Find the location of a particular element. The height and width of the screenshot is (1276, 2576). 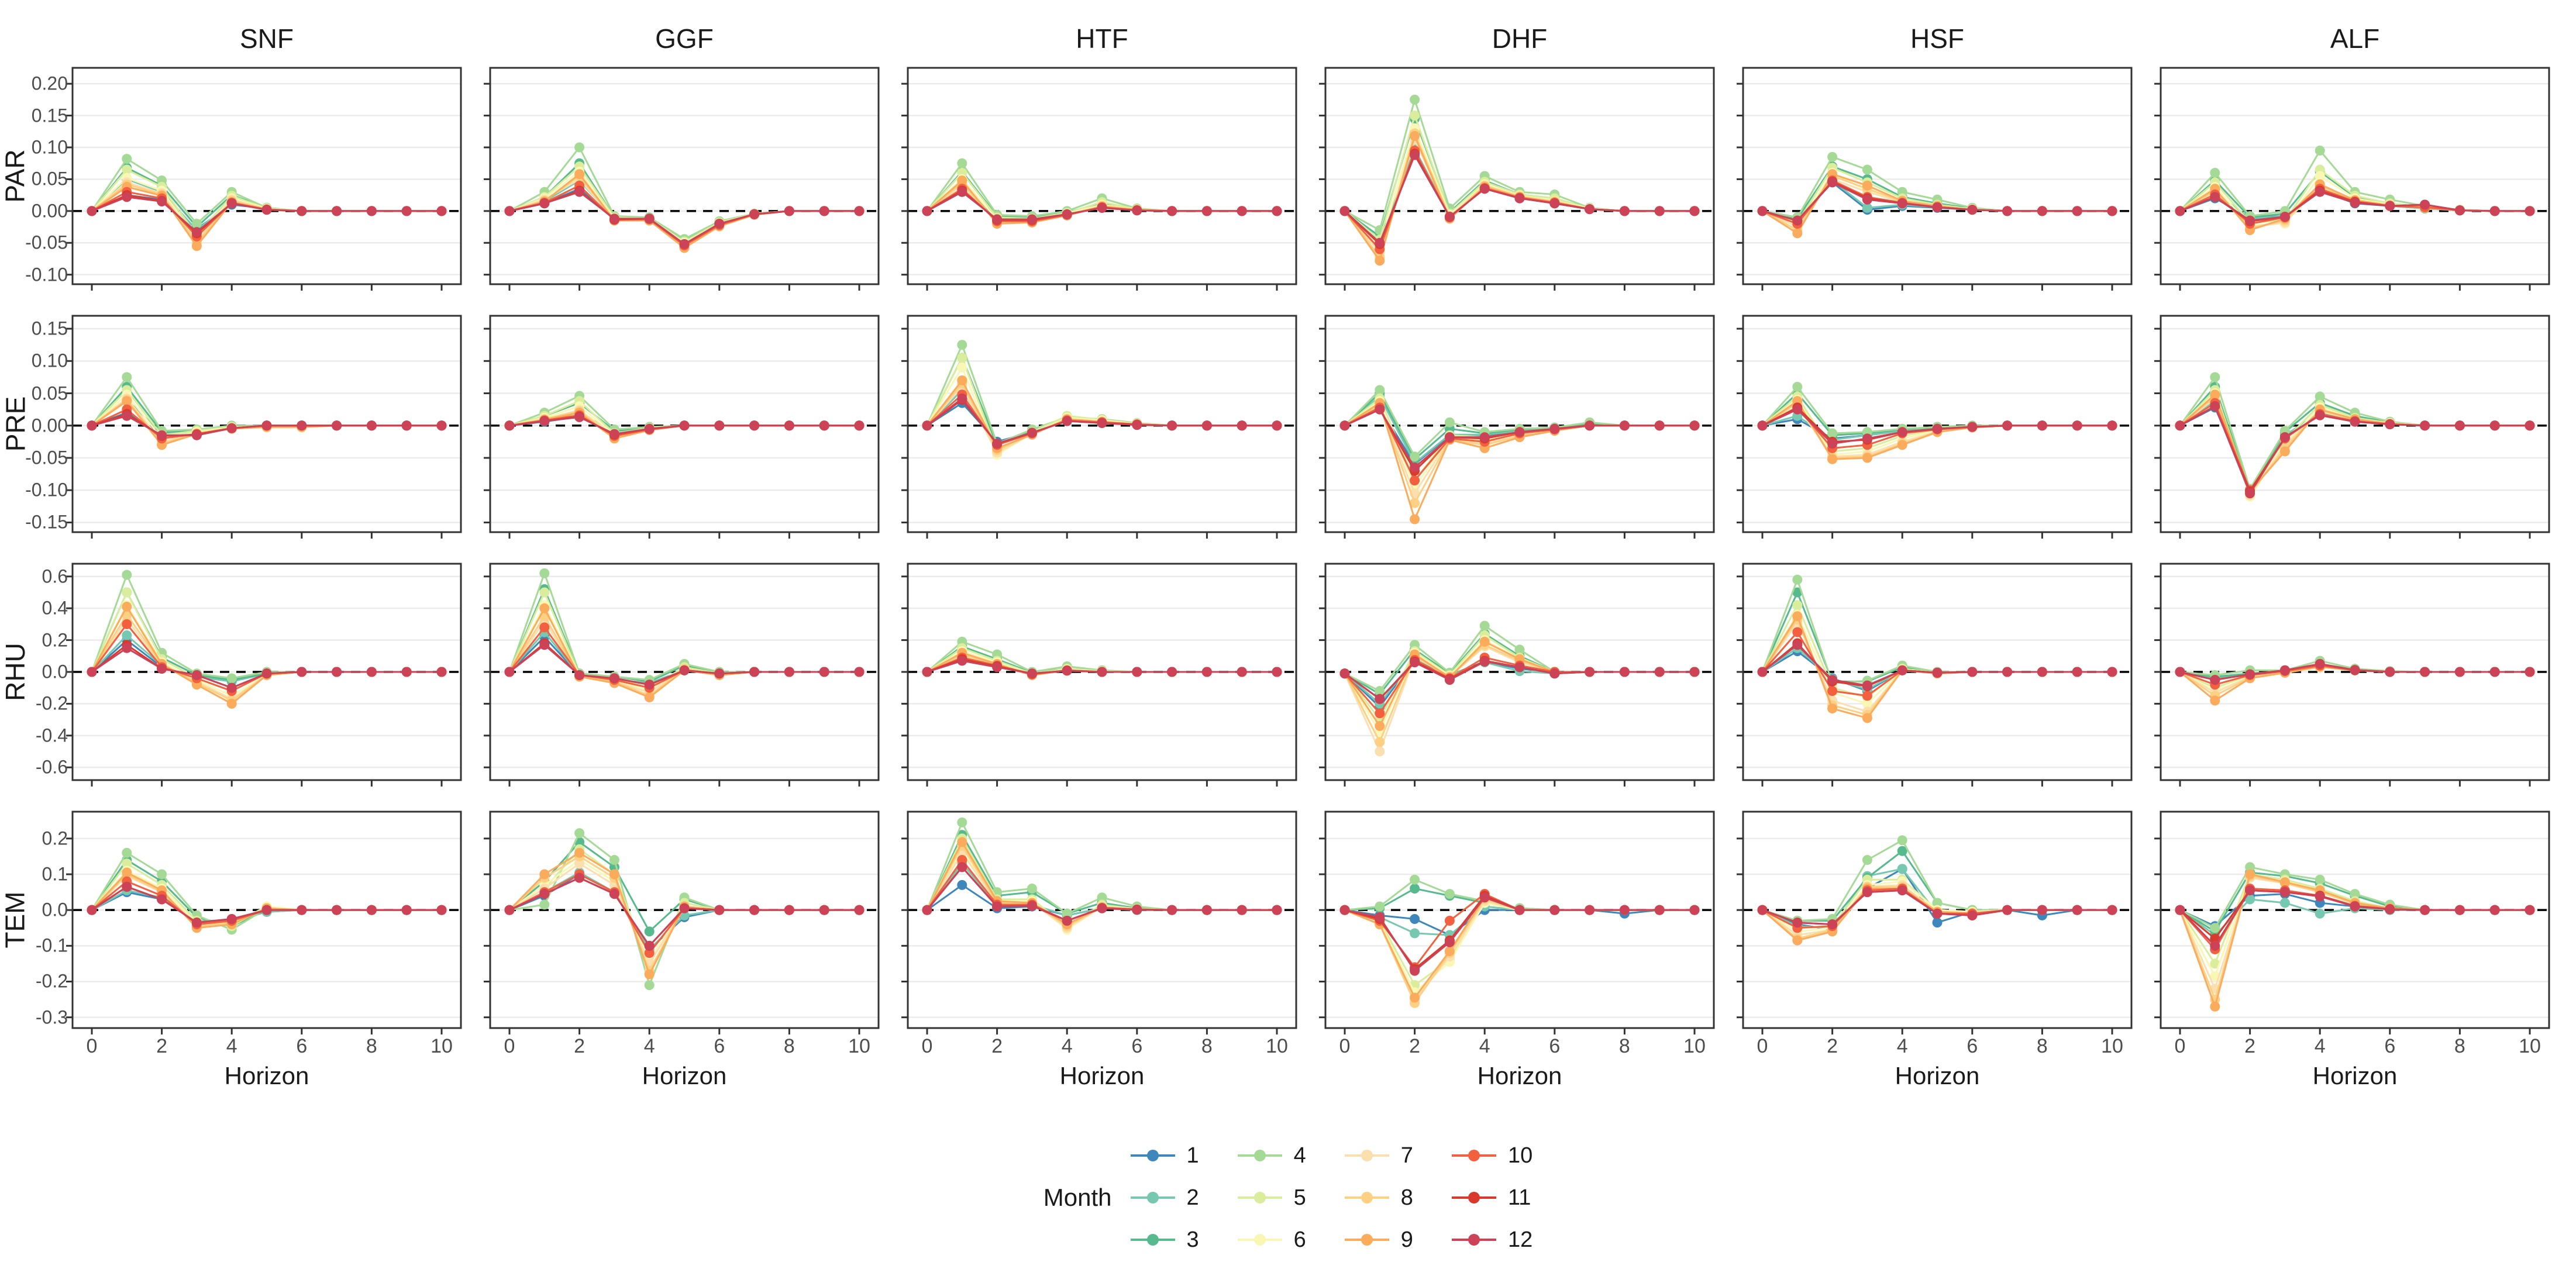

legend-key-3: 3 is located at coordinates (1164, 1240).